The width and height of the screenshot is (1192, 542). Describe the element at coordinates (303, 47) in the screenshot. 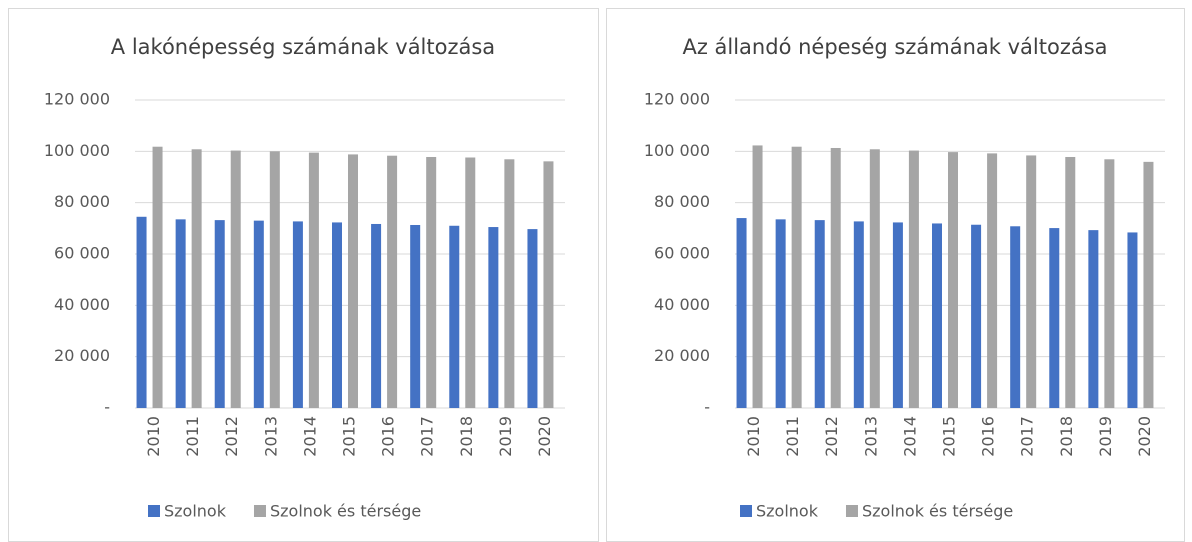

I see `chart-title: A lakónépesség számának változása` at that location.